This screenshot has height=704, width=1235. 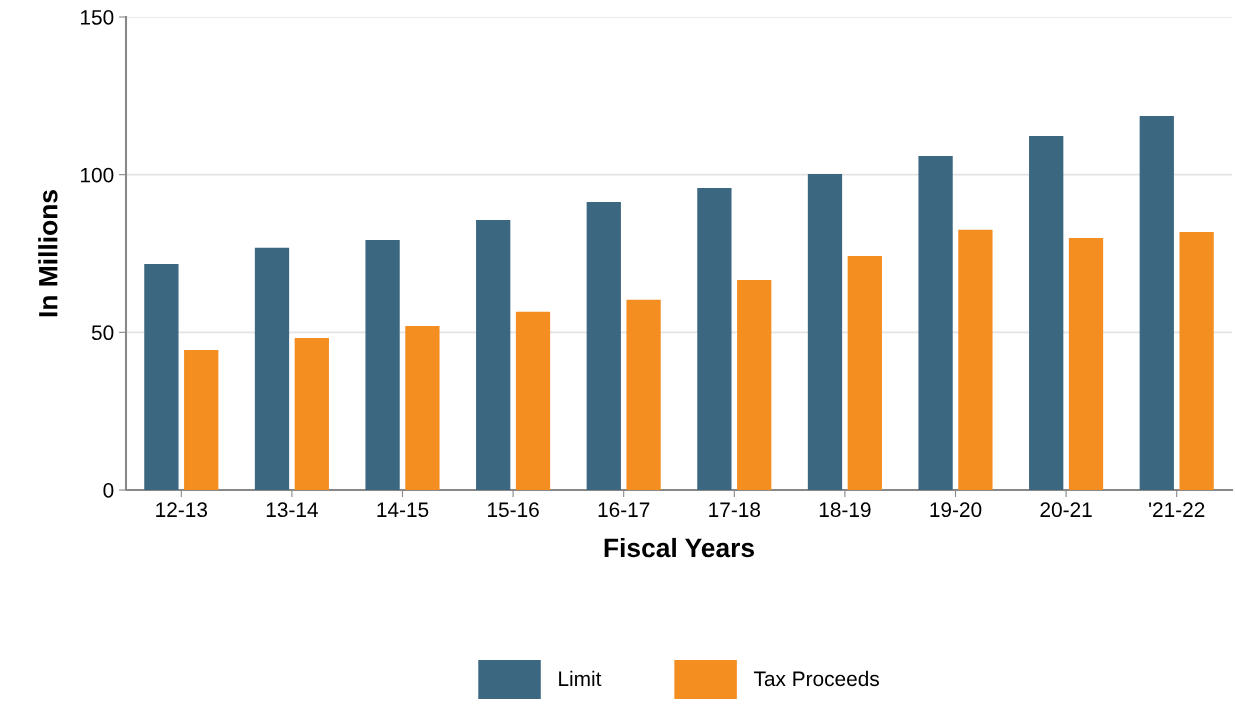 What do you see at coordinates (513, 510) in the screenshot?
I see `x-tick-label: 15-16` at bounding box center [513, 510].